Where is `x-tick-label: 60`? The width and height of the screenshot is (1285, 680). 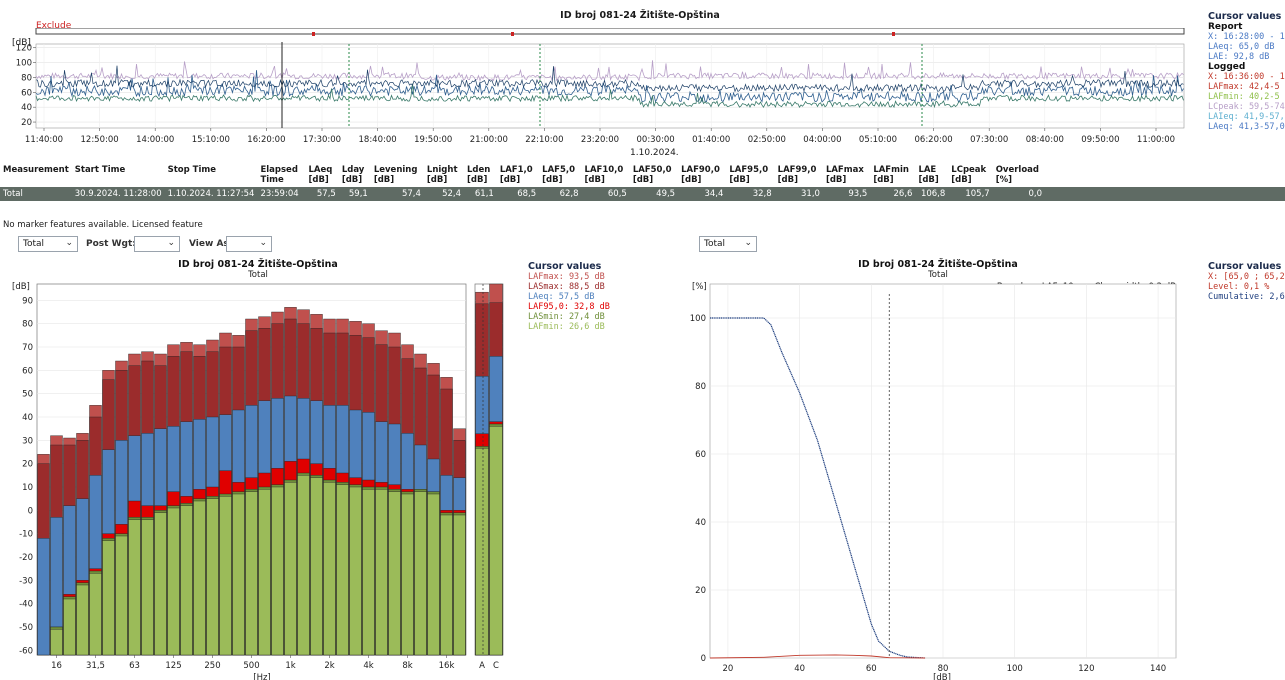
x-tick-label: 60 is located at coordinates (871, 669).